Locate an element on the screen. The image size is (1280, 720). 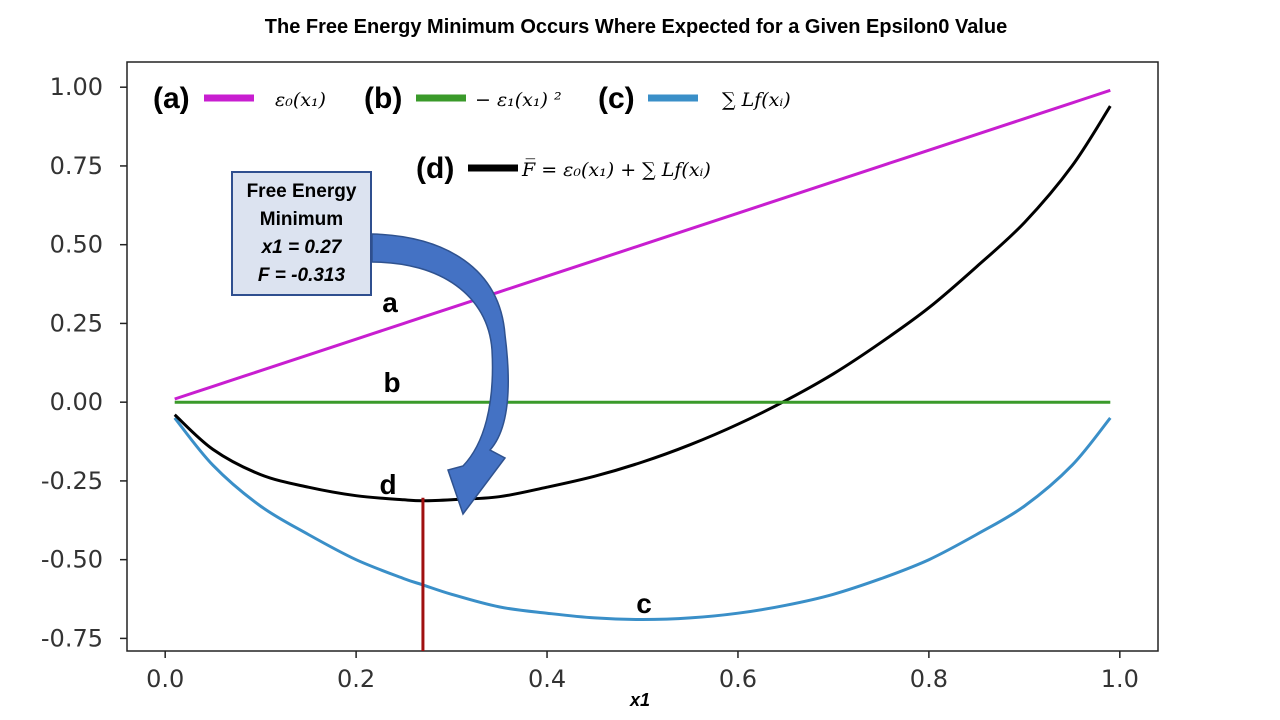
curve-labels: a b c d is located at coordinates (515, 453).